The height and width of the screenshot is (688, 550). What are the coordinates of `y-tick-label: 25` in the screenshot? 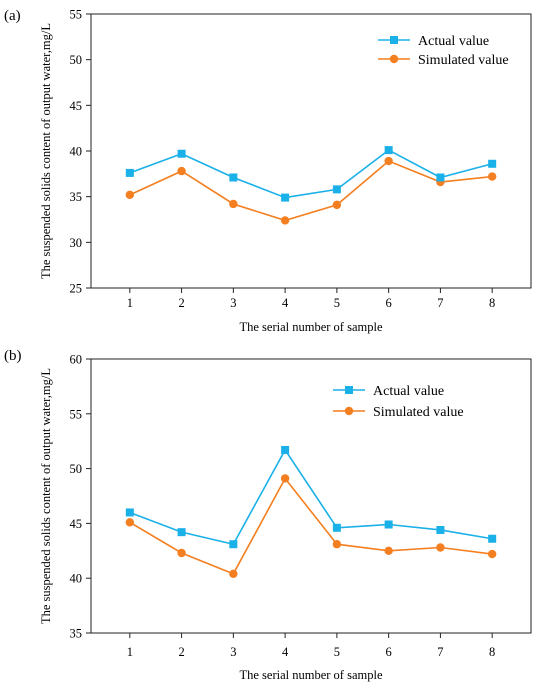 It's located at (76, 289).